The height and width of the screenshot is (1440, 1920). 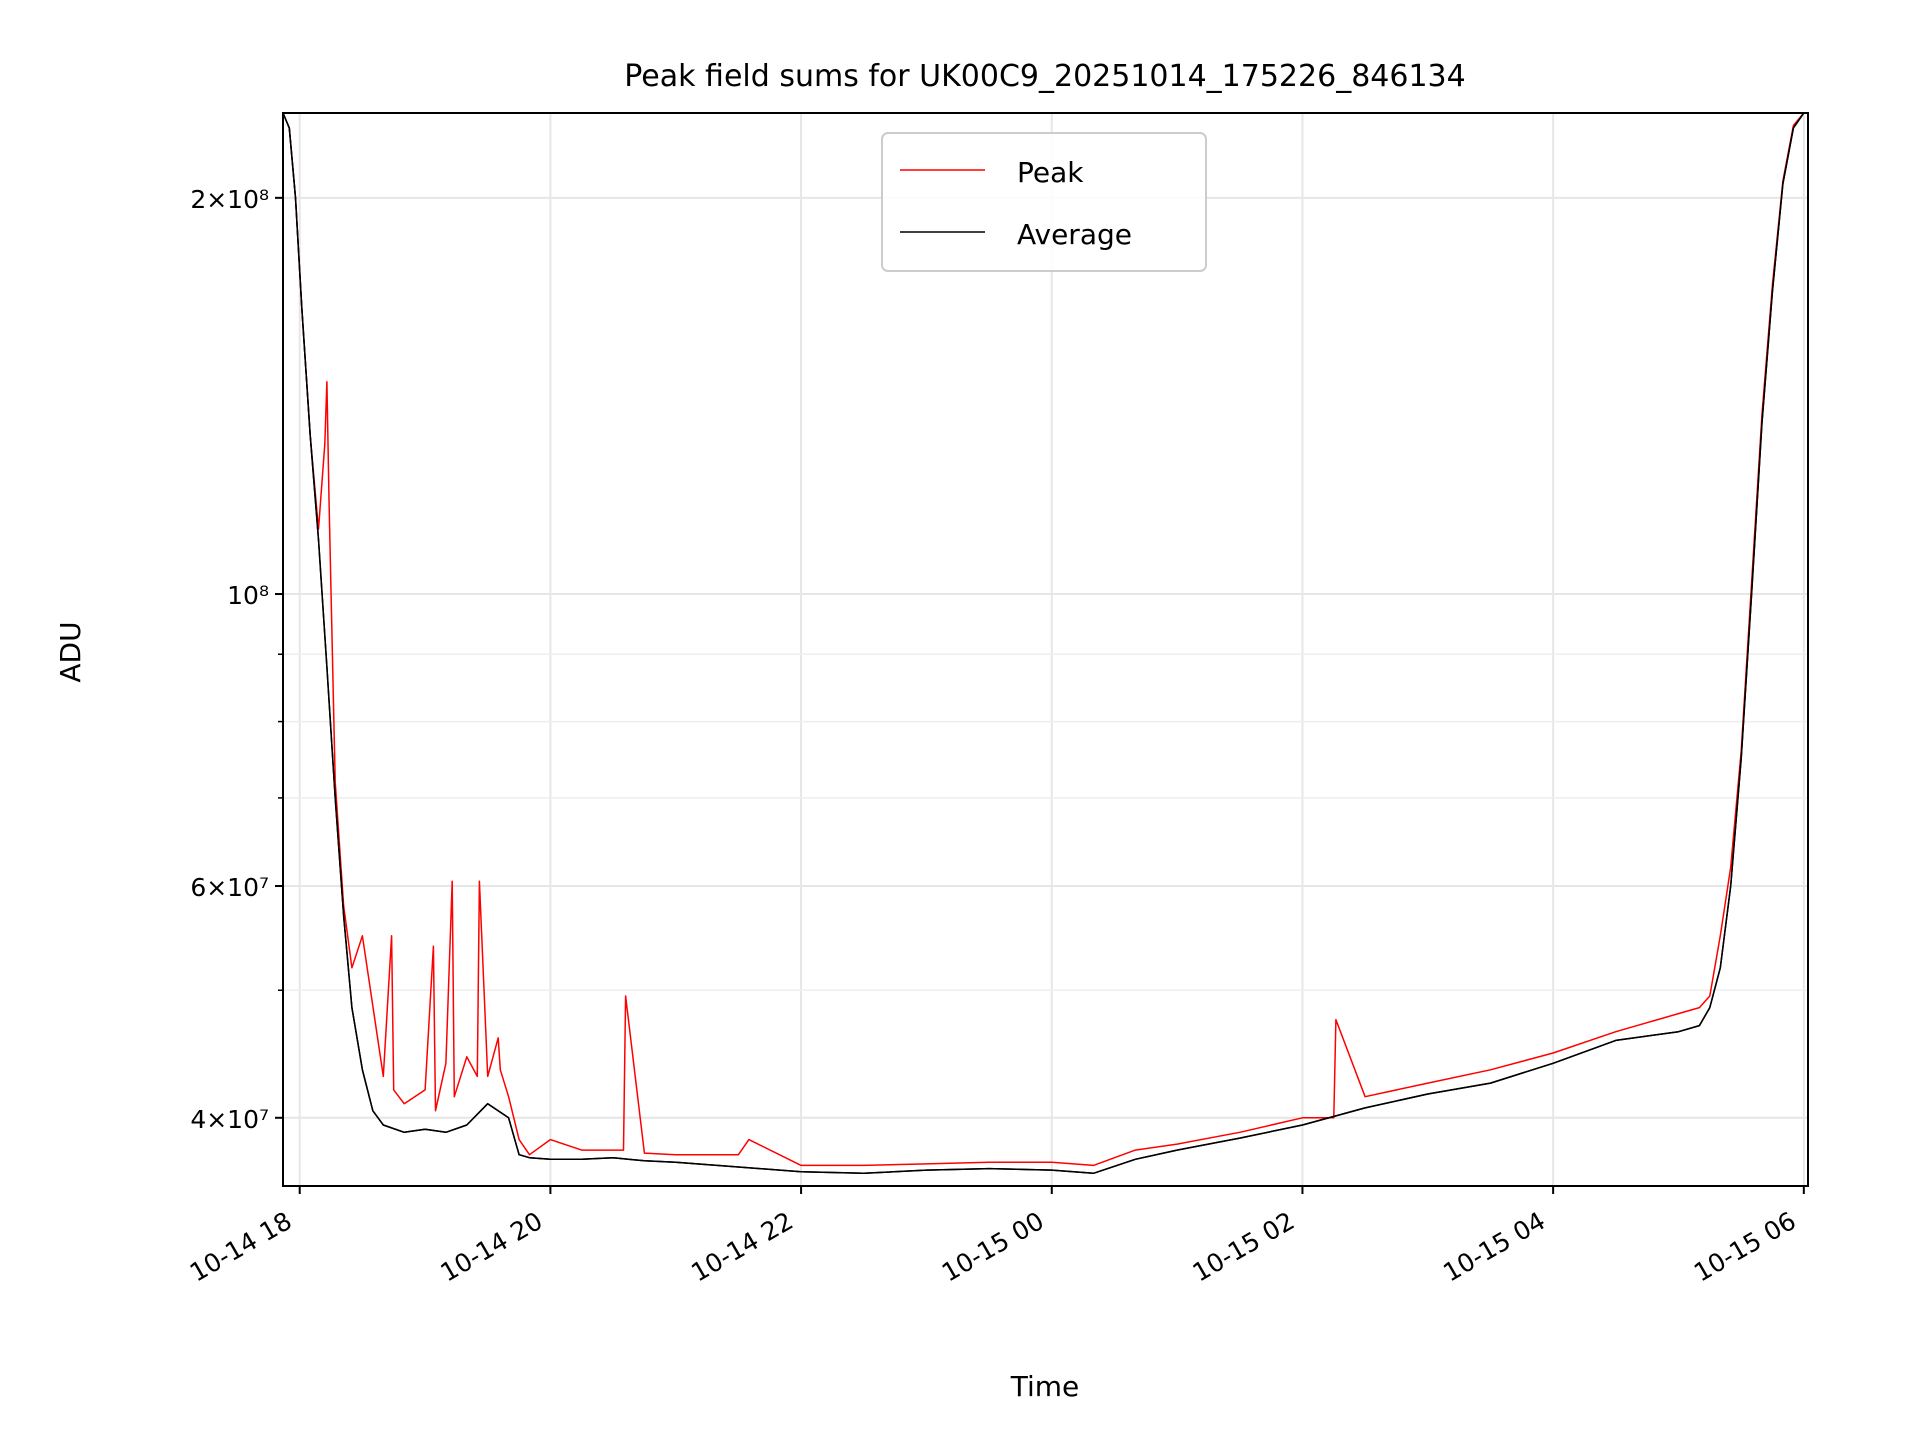 What do you see at coordinates (229, 199) in the screenshot?
I see `y-tick-label: 2×10⁸` at bounding box center [229, 199].